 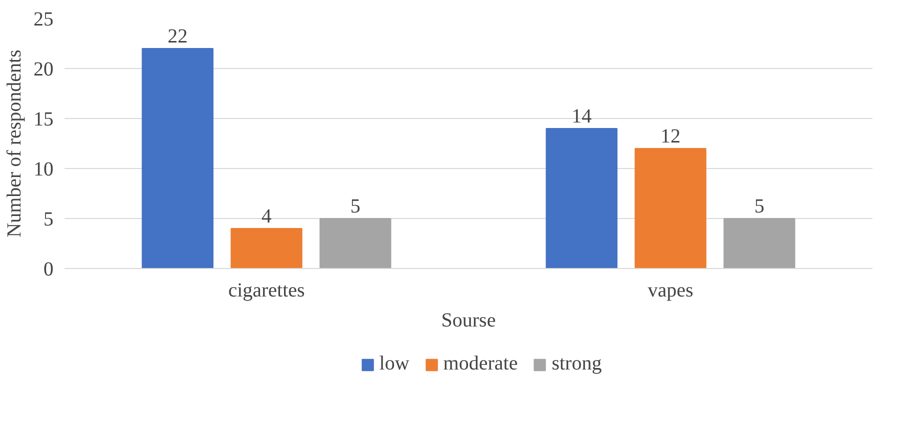 I want to click on data-label: 22, so click(x=178, y=37).